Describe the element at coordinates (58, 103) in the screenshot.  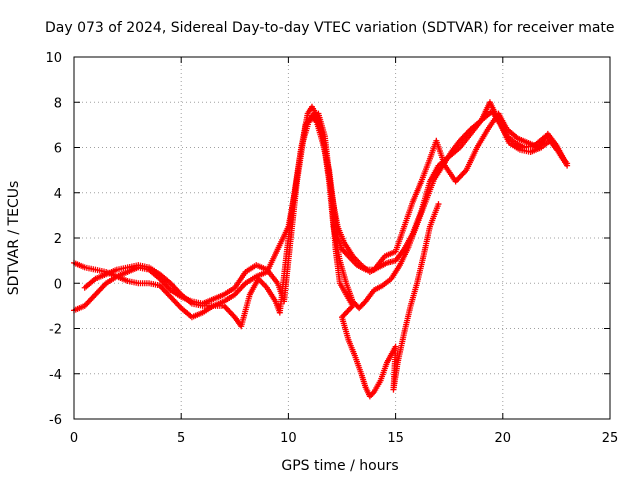
I see `y-tick-label: 8` at that location.